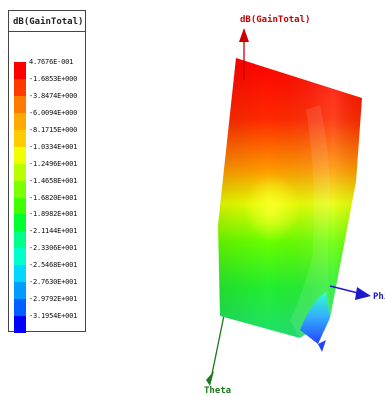 Image resolution: width=385 pixels, height=396 pixels. I want to click on legend-divider, so click(47, 31).